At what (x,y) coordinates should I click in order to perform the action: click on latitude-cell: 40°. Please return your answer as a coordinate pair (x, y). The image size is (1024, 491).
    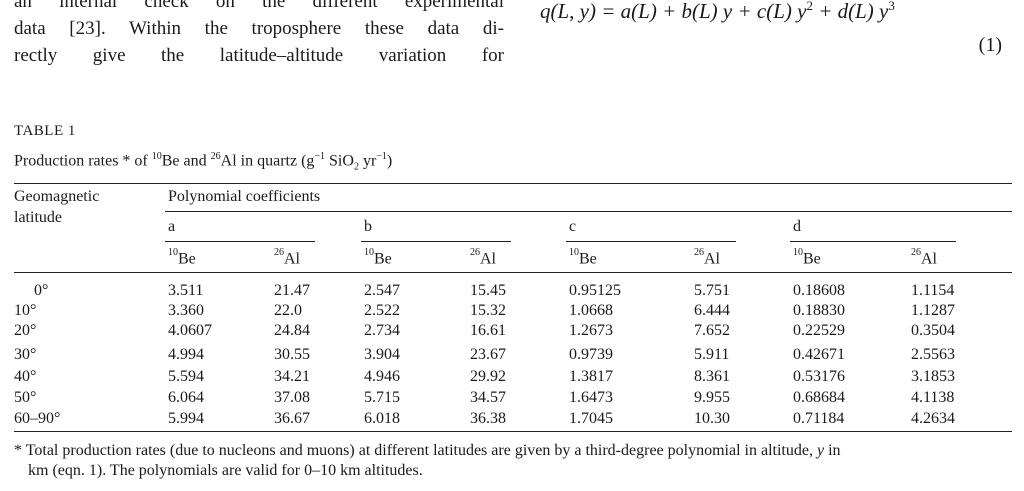
    Looking at the image, I should click on (25, 376).